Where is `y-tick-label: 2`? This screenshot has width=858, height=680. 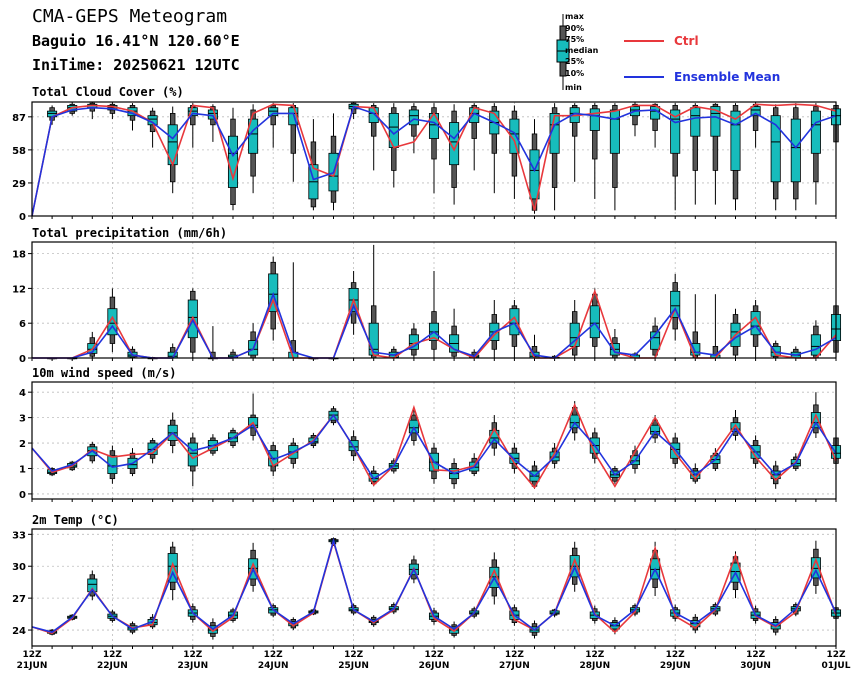
y-tick-label: 2 is located at coordinates (22, 444).